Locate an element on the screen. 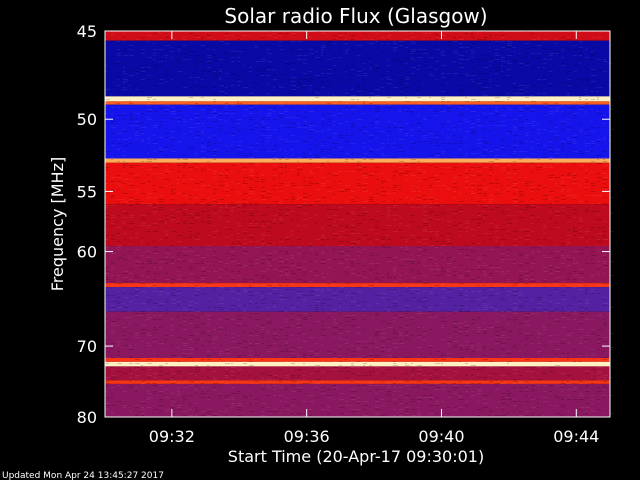 The image size is (640, 480). x-tick-label: 09:40 is located at coordinates (441, 436).